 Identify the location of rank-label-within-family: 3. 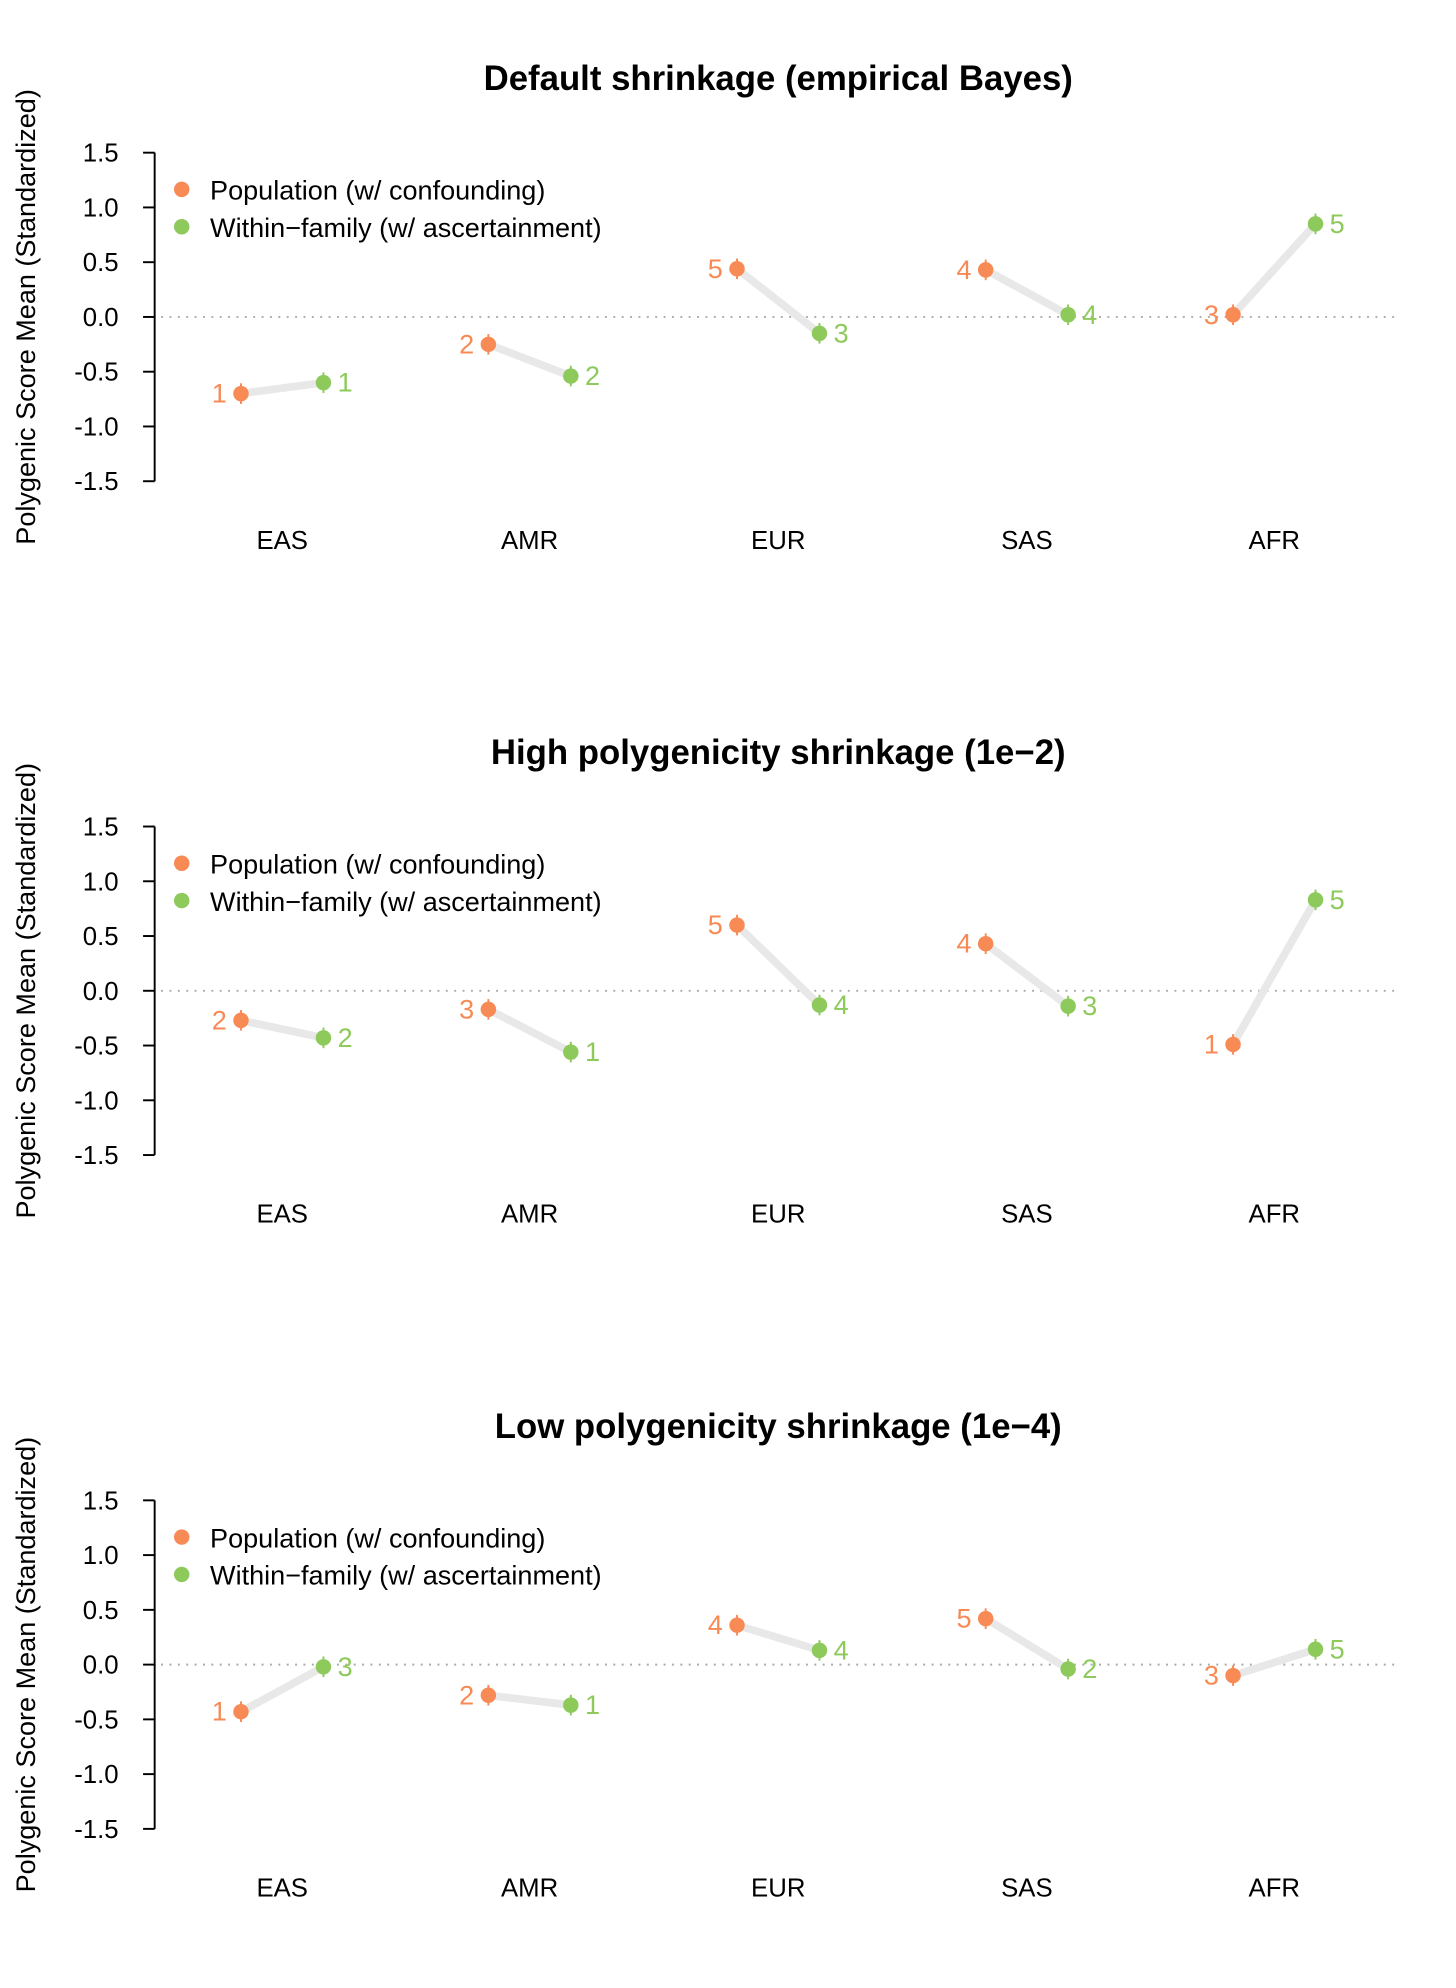
(345, 1667).